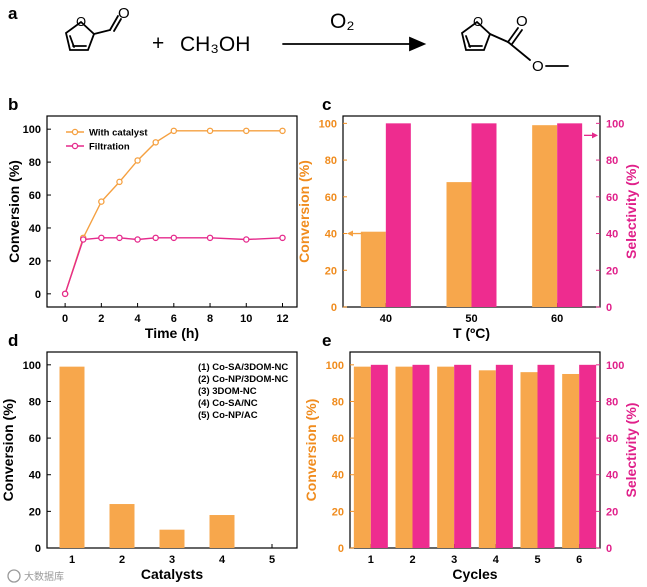 The image size is (647, 587). I want to click on x-axis-title: Catalysts, so click(172, 574).